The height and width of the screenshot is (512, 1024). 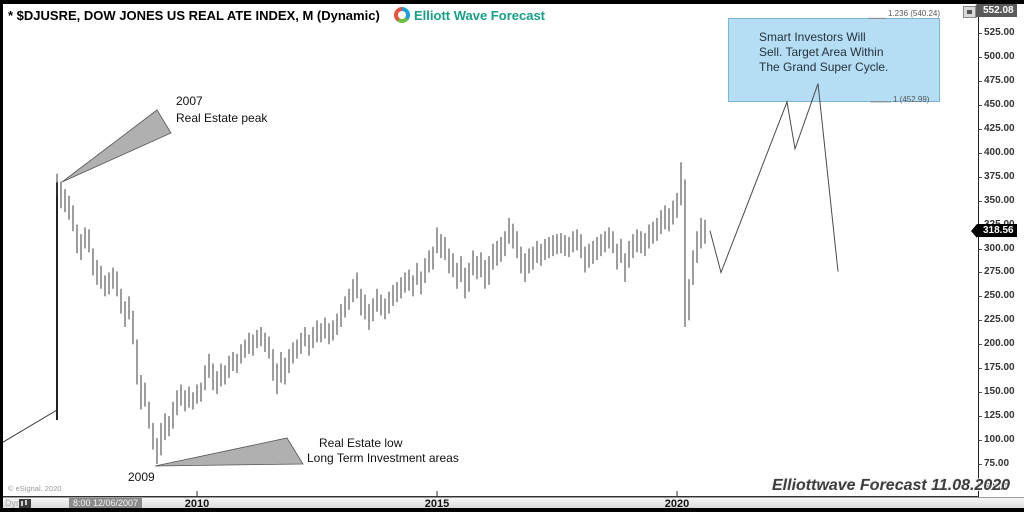 What do you see at coordinates (821, 52) in the screenshot?
I see `annotation-box-line: Sell. Target Area Within` at bounding box center [821, 52].